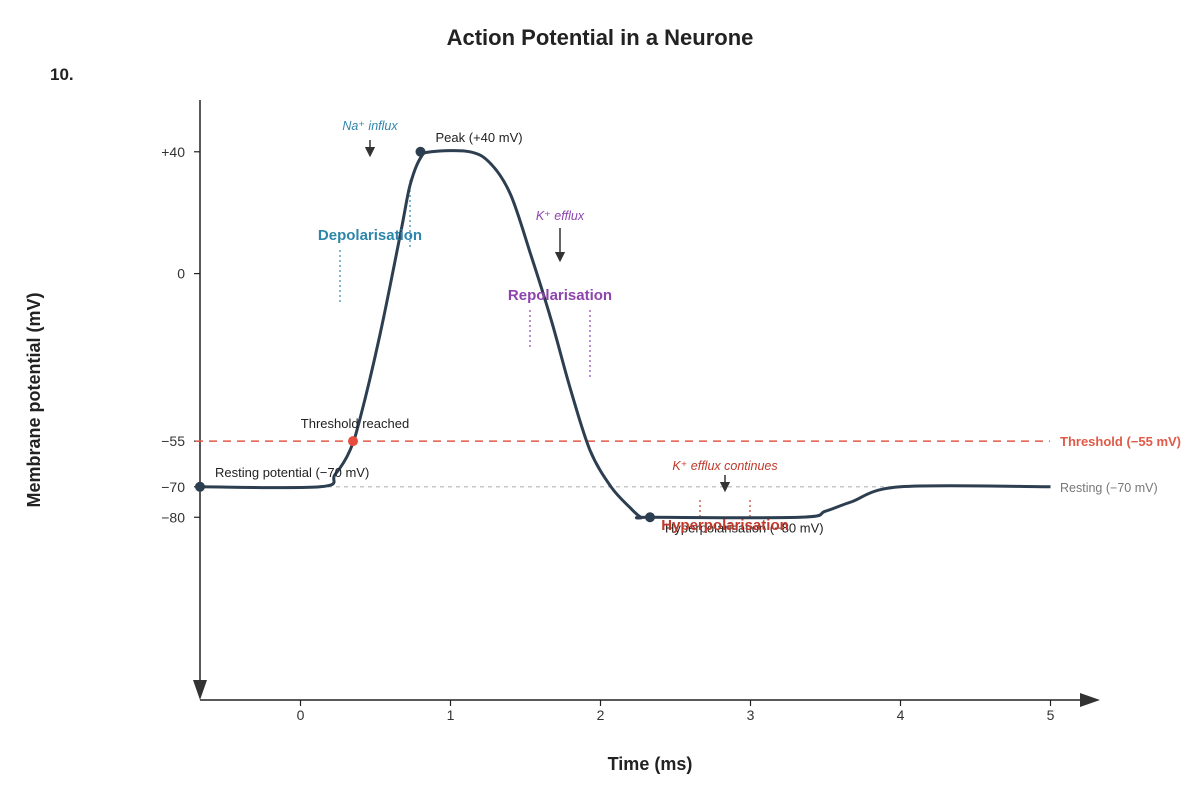  What do you see at coordinates (292, 472) in the screenshot?
I see `resting-potential-label: Resting potential (−70 mV)` at bounding box center [292, 472].